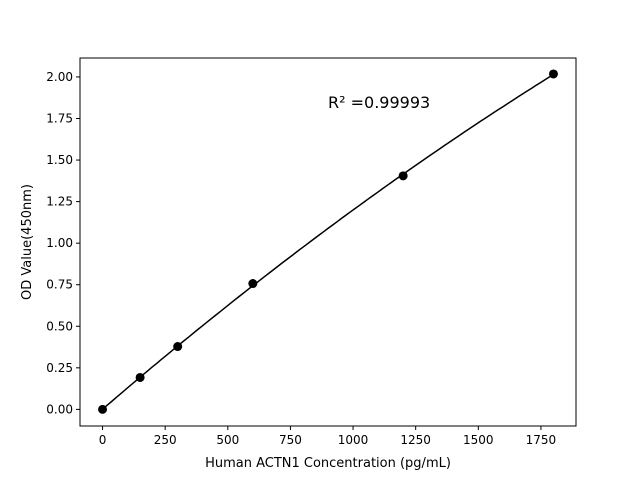  I want to click on x-tick-label: 1750, so click(541, 440).